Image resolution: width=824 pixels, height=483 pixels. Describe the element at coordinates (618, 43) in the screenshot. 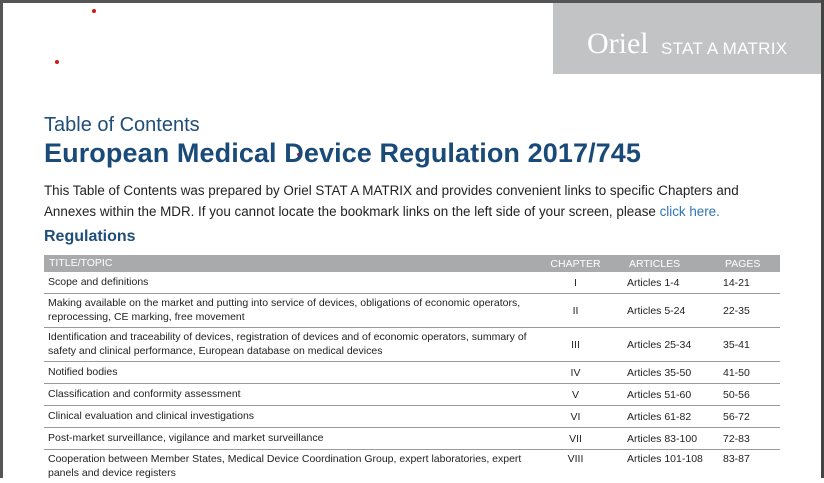

I see `brand-name: Oriel` at that location.